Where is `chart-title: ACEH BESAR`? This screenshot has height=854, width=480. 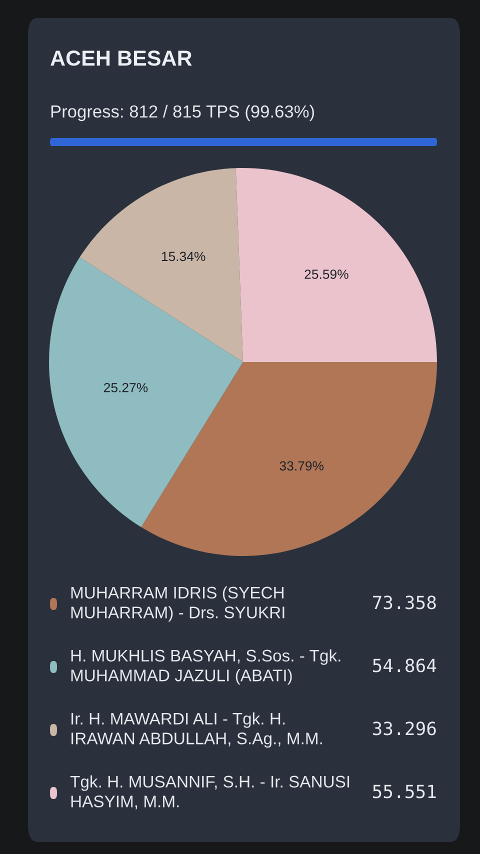 chart-title: ACEH BESAR is located at coordinates (121, 58).